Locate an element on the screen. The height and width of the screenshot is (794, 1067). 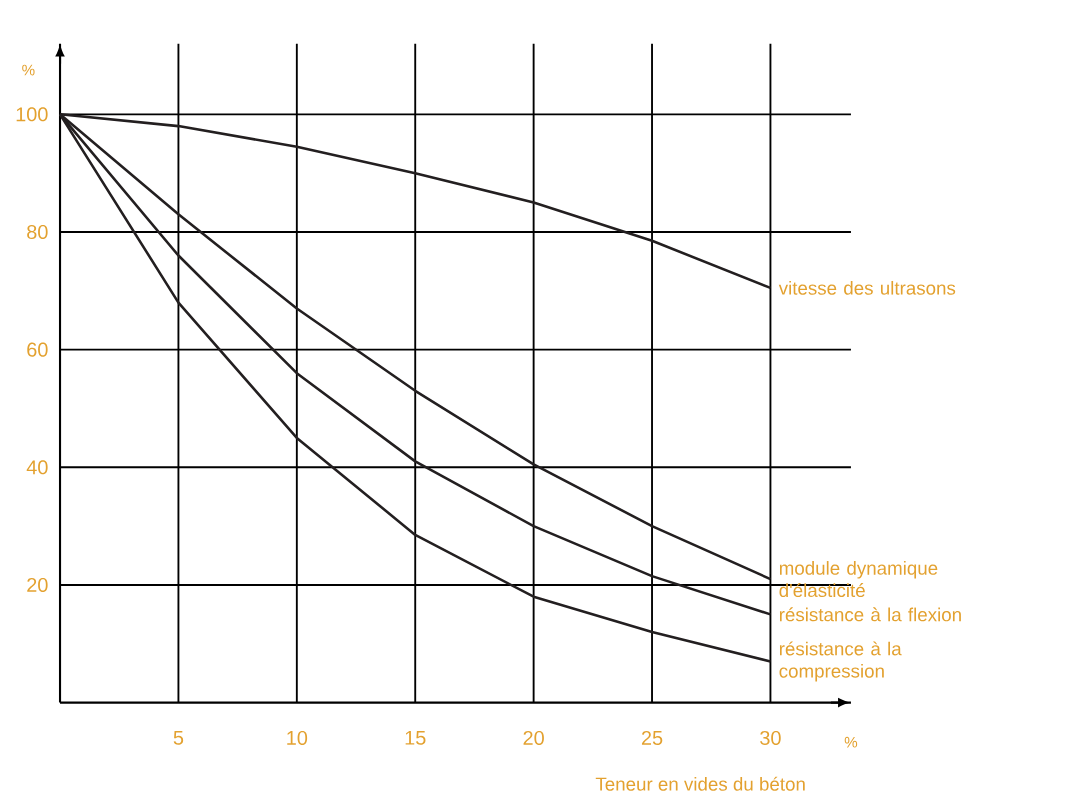
x-tick-label: 5 is located at coordinates (178, 737).